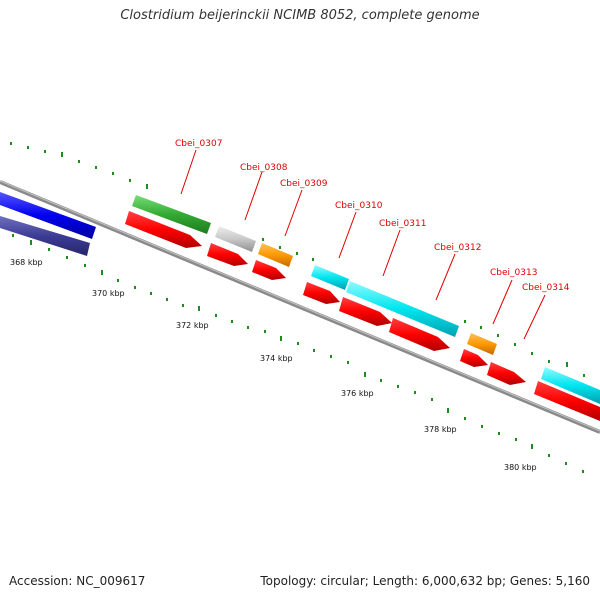 The width and height of the screenshot is (600, 600). Describe the element at coordinates (440, 429) in the screenshot. I see `scale-label-378: 378 kbp` at that location.